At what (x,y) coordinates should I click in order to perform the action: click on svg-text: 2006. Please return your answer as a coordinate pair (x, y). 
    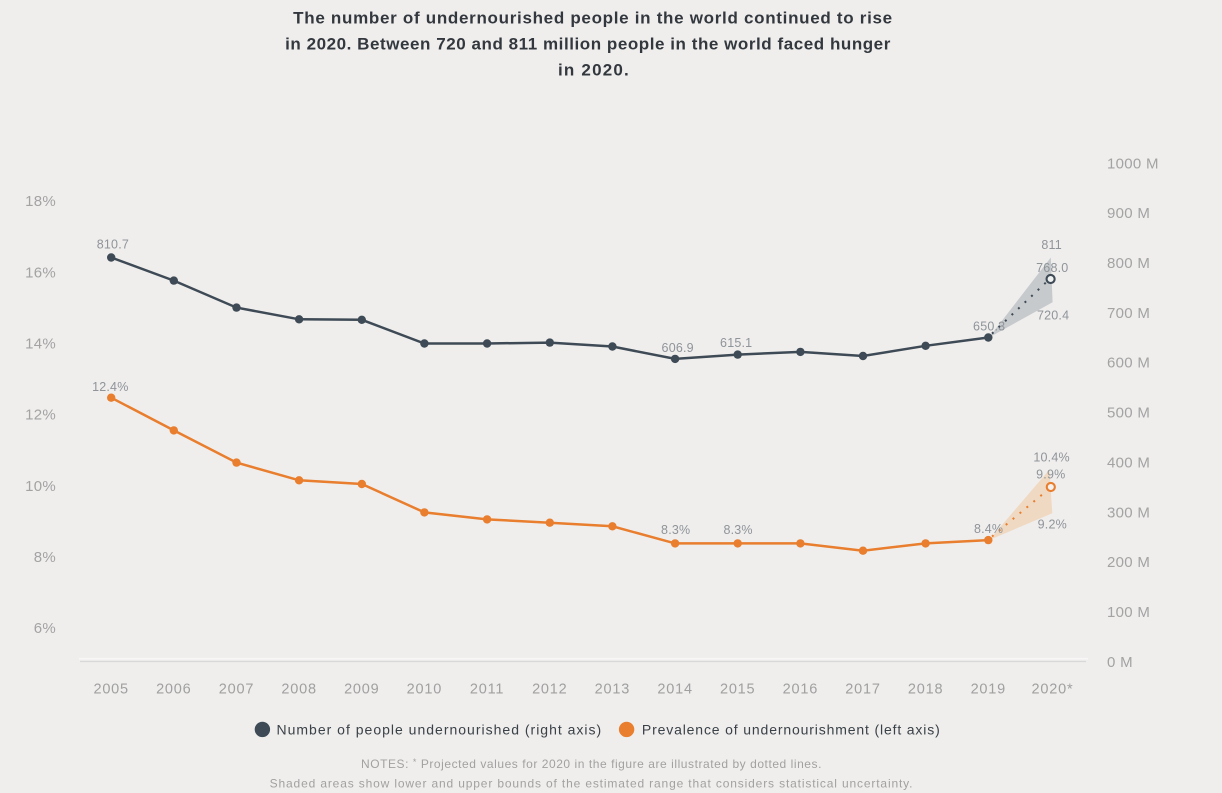
    Looking at the image, I should click on (173, 690).